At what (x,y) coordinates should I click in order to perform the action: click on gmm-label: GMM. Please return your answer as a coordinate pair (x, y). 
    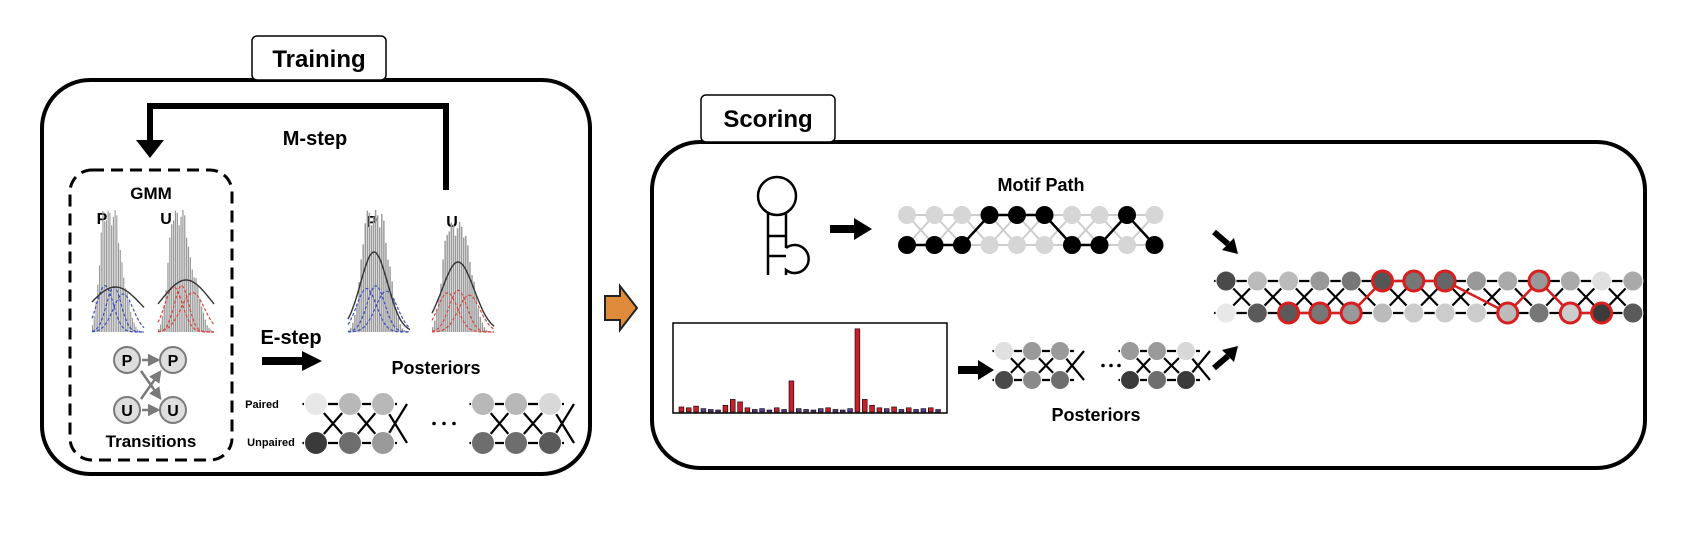
    Looking at the image, I should click on (151, 193).